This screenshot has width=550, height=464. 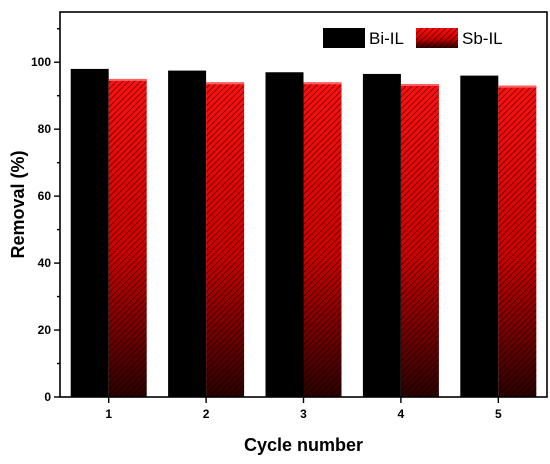 I want to click on legend-label-sb-il: Sb-IL, so click(x=482, y=38).